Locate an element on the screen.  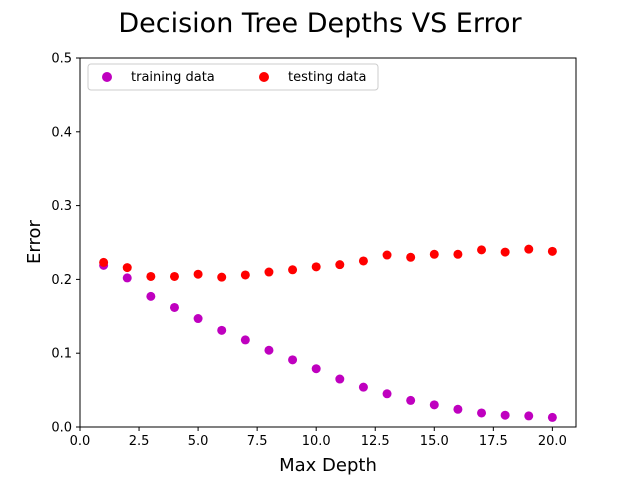
legend-marker-training-data is located at coordinates (107, 77).